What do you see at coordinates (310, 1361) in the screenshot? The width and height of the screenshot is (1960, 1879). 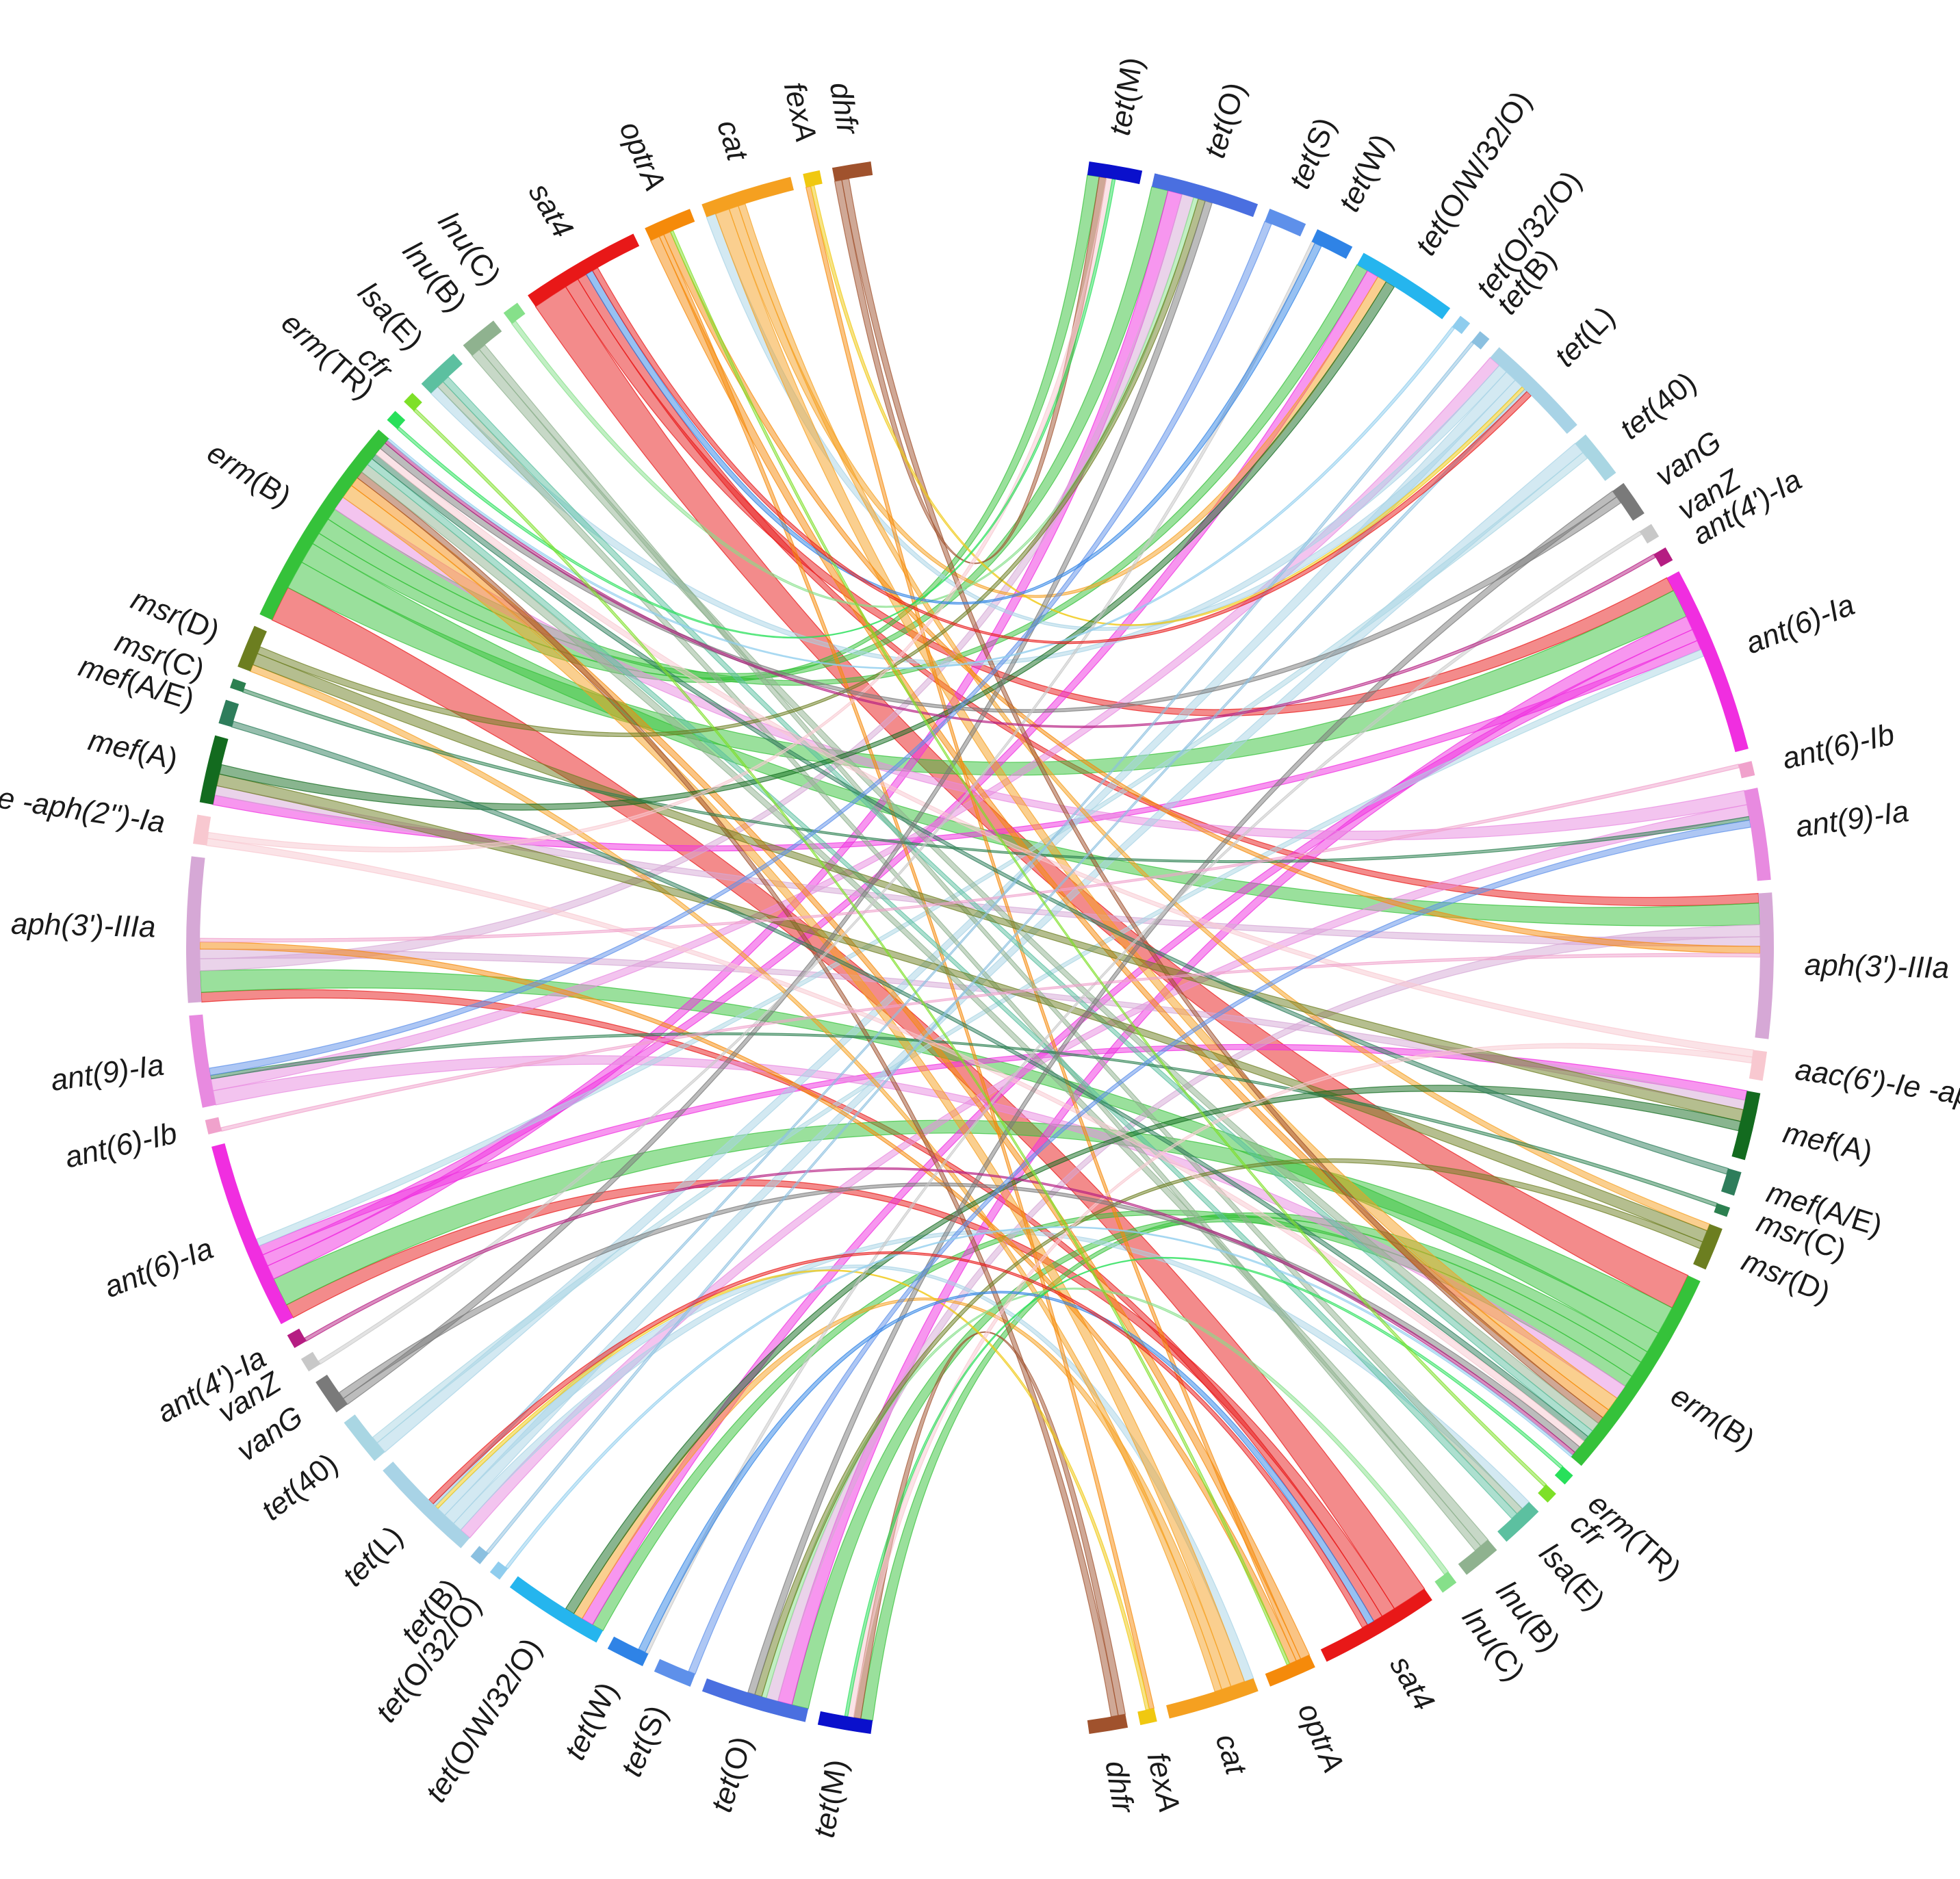 I see `sector-arc-vanZ-left` at bounding box center [310, 1361].